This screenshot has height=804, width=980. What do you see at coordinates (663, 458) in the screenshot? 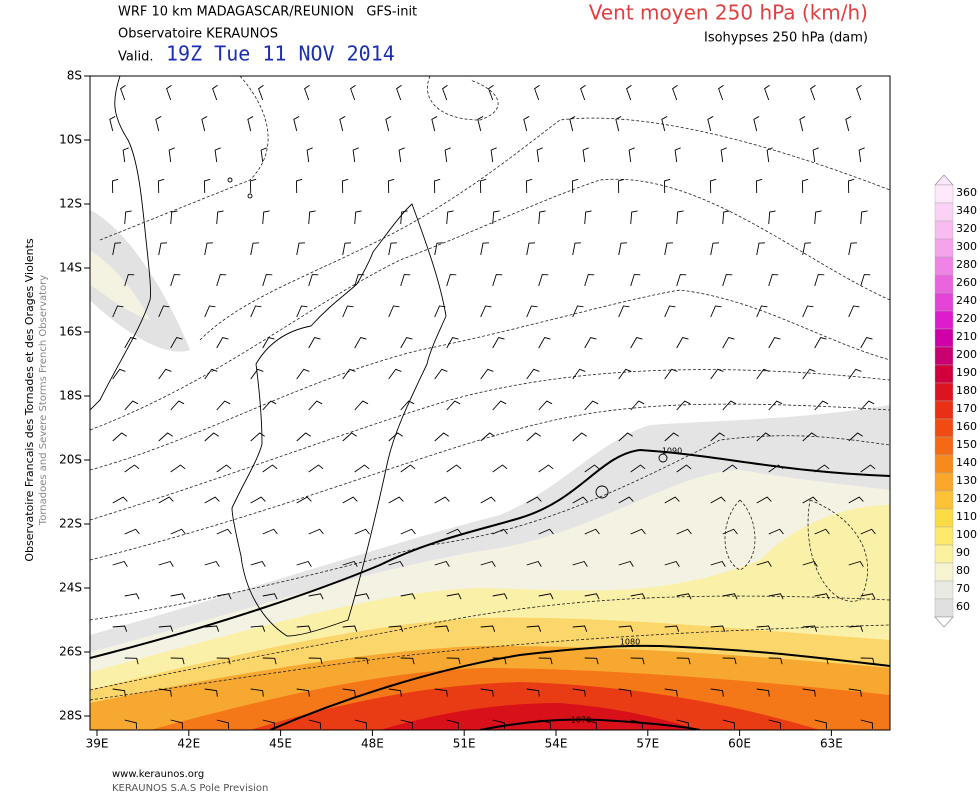
I see `mauritius` at bounding box center [663, 458].